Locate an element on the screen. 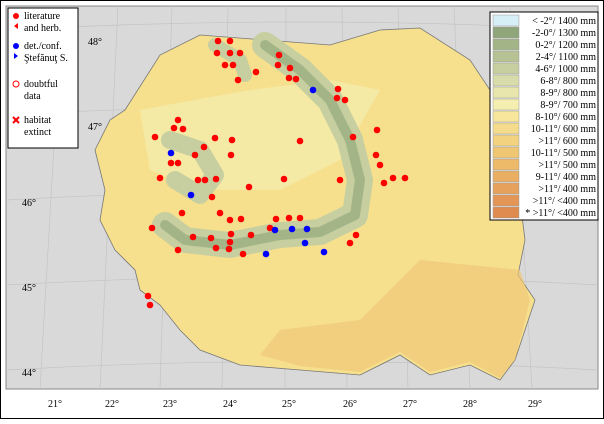 Image resolution: width=604 pixels, height=424 pixels. climate-label: 8-9°/ 700 mm is located at coordinates (568, 105).